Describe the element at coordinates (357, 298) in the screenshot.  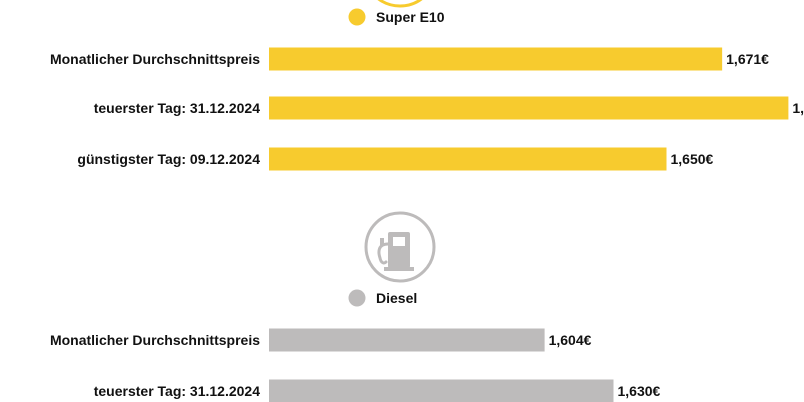
I see `legend-dot-diesel` at that location.